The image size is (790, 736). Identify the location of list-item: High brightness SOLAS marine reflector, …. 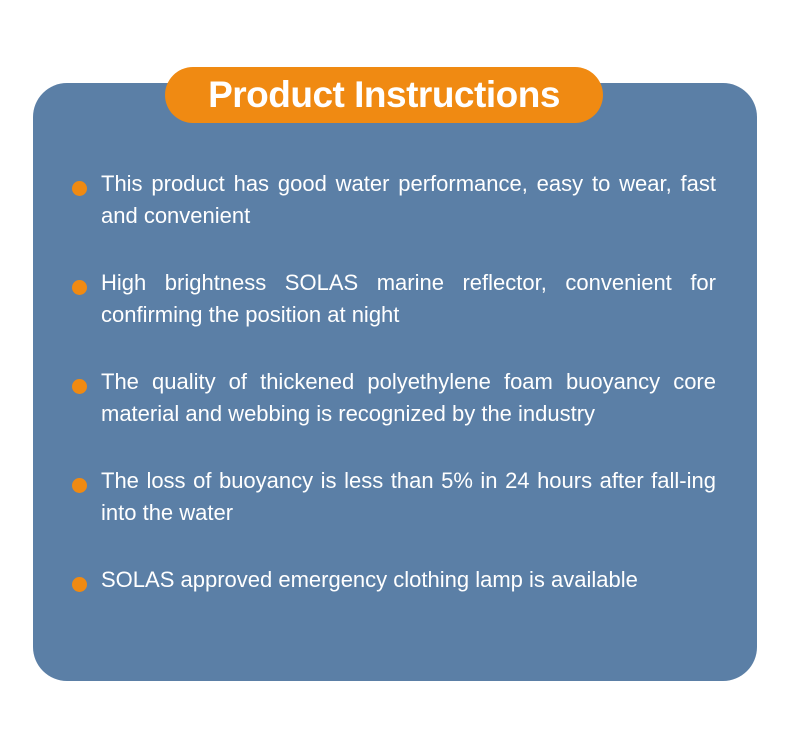
(393, 299).